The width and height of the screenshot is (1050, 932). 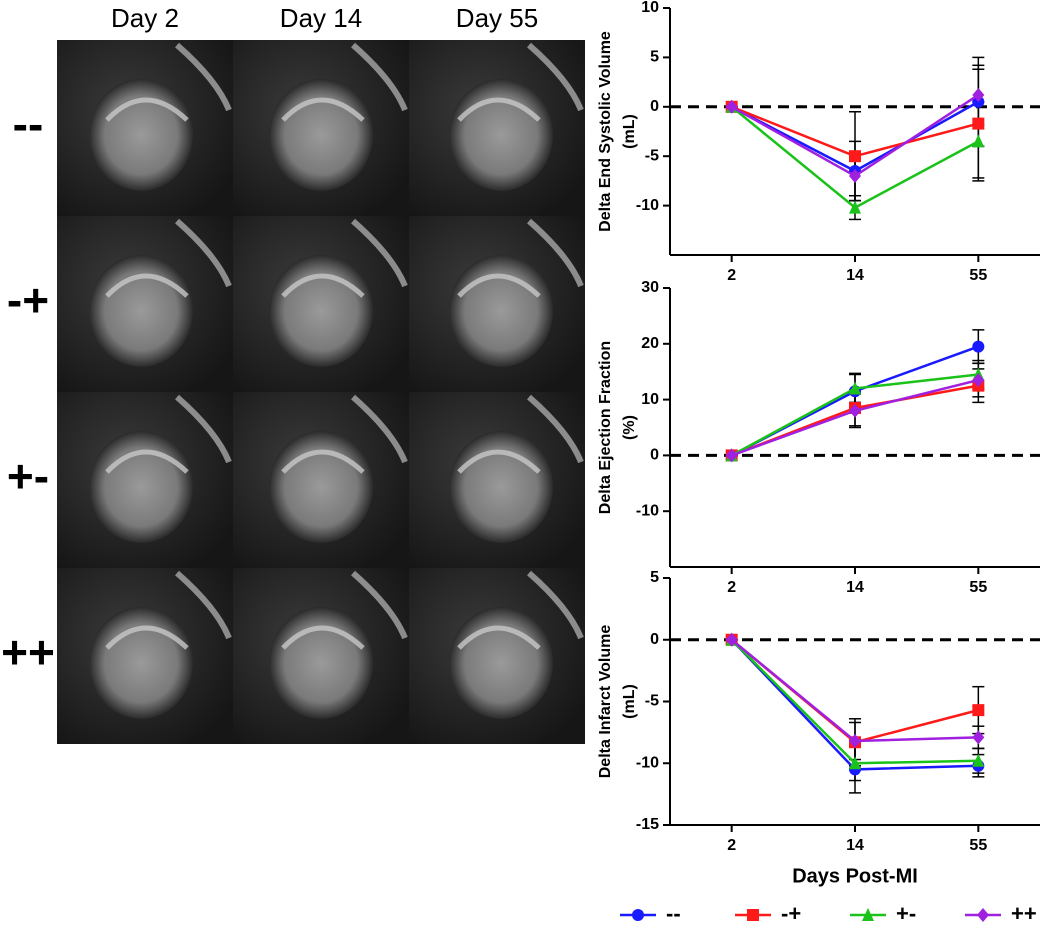 What do you see at coordinates (906, 913) in the screenshot?
I see `legend-label: +-` at bounding box center [906, 913].